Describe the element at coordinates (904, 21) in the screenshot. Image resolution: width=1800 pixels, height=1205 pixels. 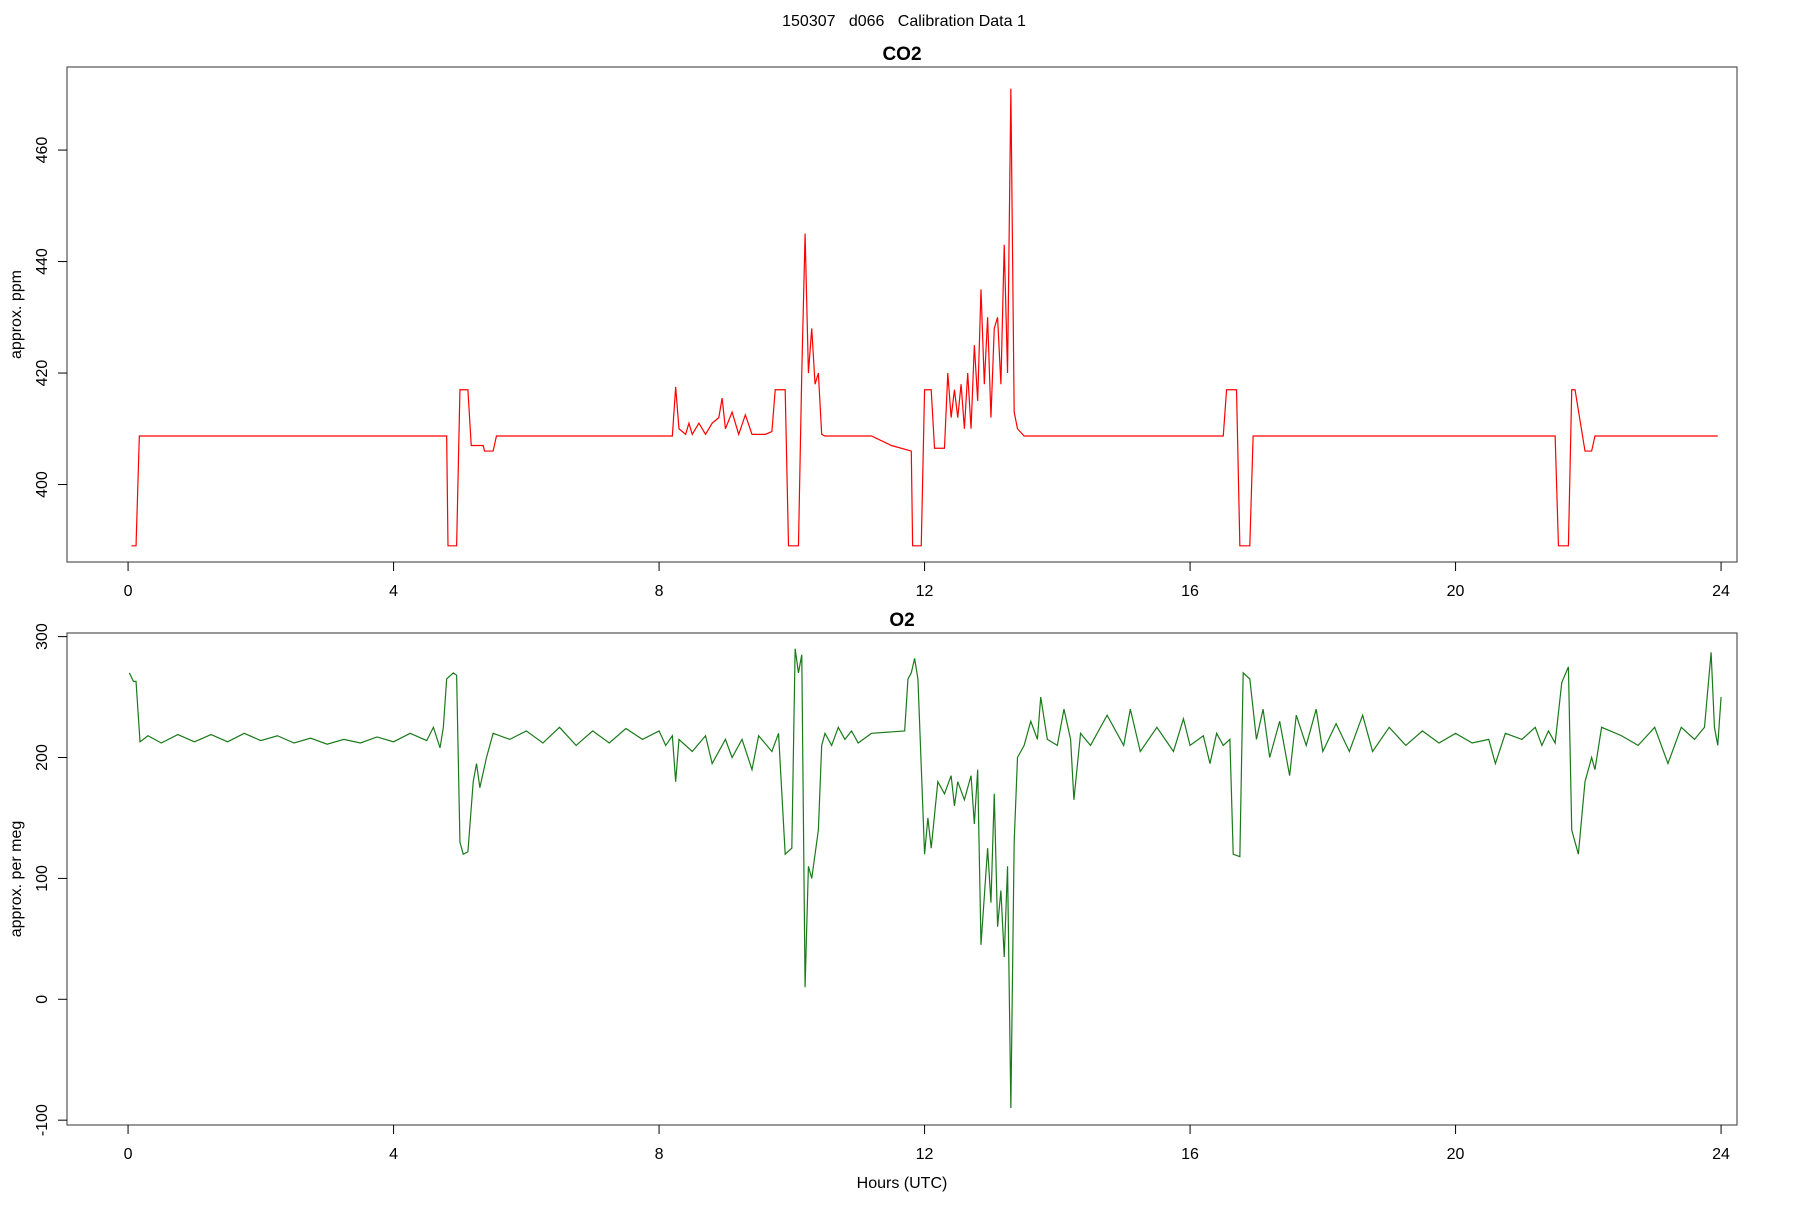
I see `figure-title: 150307 d066 Calibration Data 1` at that location.